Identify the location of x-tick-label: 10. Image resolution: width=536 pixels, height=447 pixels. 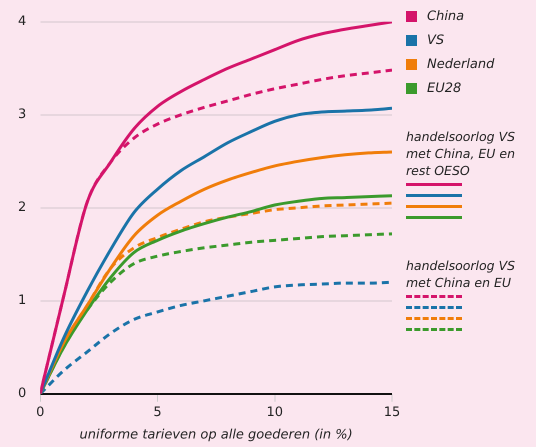
(275, 412).